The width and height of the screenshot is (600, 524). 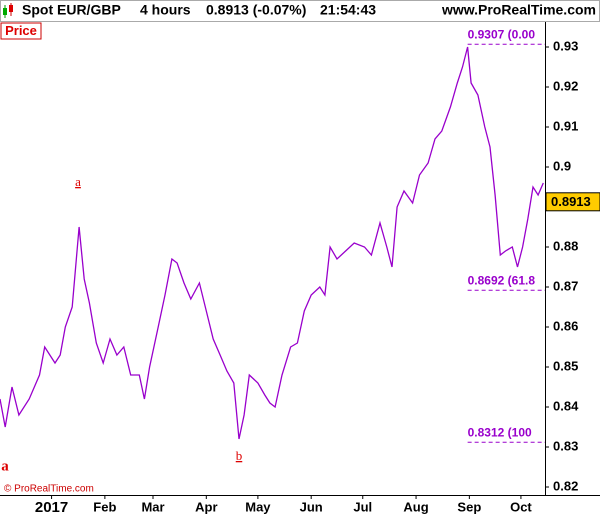 I want to click on x-tick-label: 2017, so click(x=51, y=507).